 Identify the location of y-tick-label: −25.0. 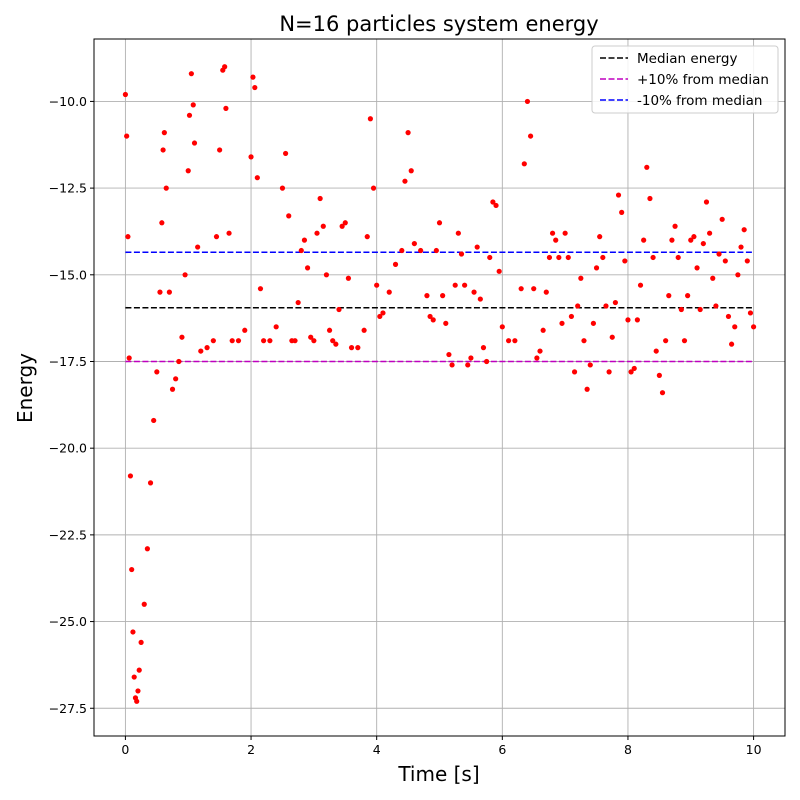
(68, 621).